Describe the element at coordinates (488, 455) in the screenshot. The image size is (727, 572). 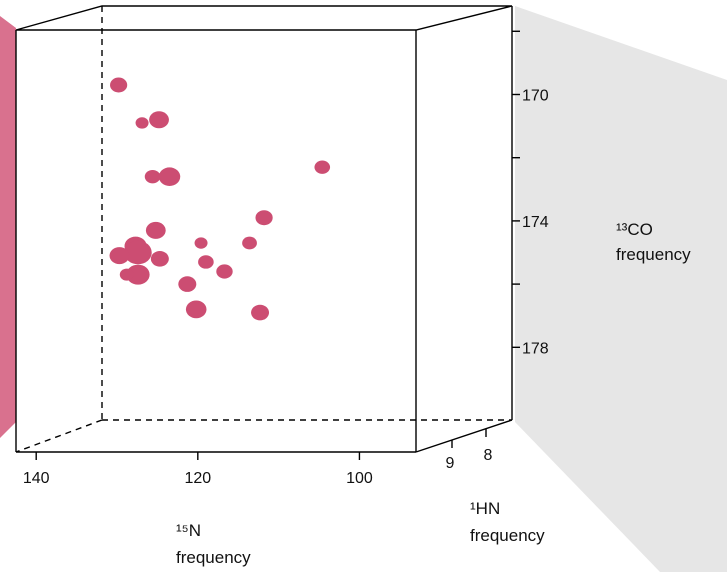
I see `hn-tick-label-8: 8` at that location.